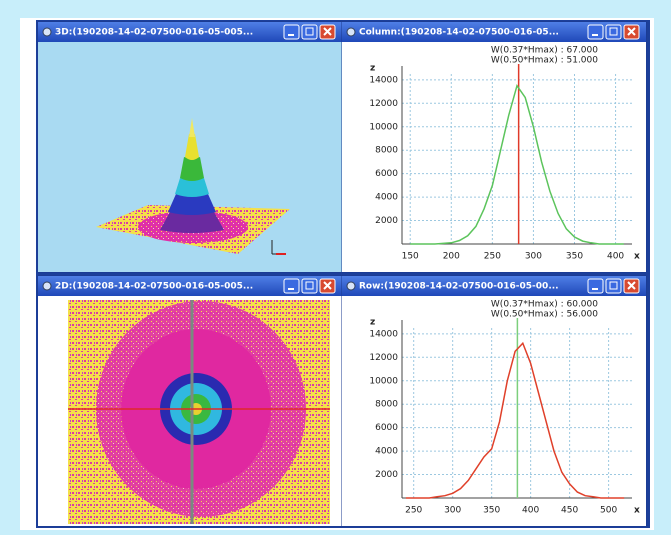  Describe the element at coordinates (544, 315) in the screenshot. I see `annotation: W(0.50*Hmax) : 56.000` at that location.